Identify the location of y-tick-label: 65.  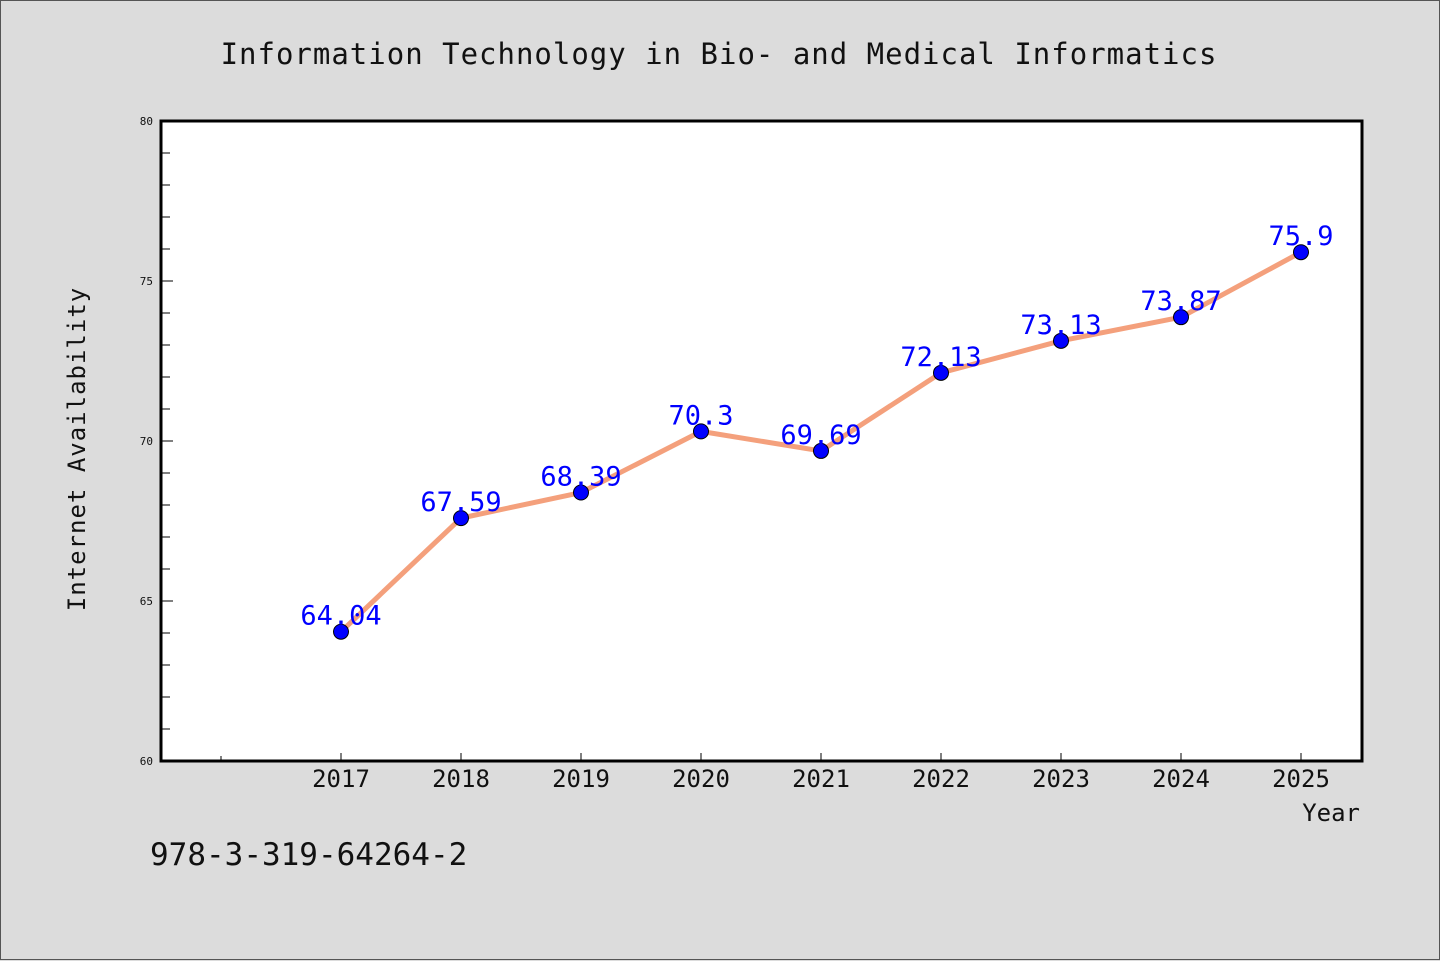
(146, 601).